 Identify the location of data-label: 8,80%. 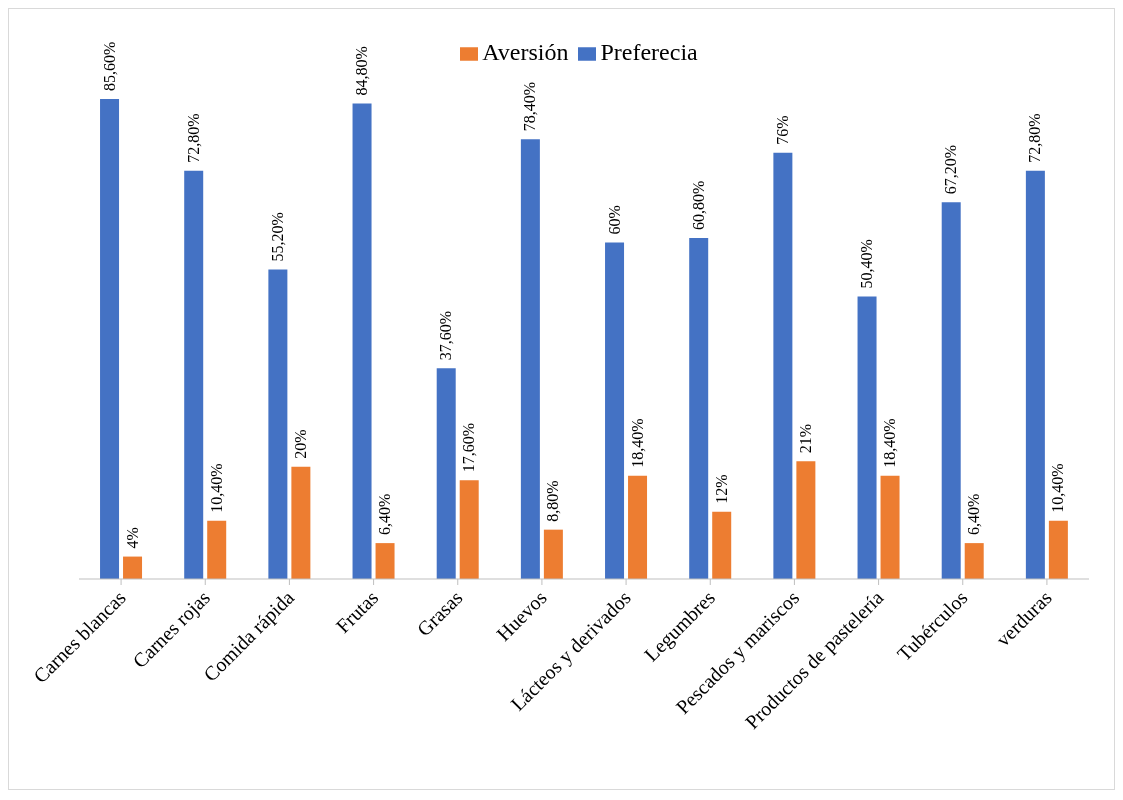
(553, 501).